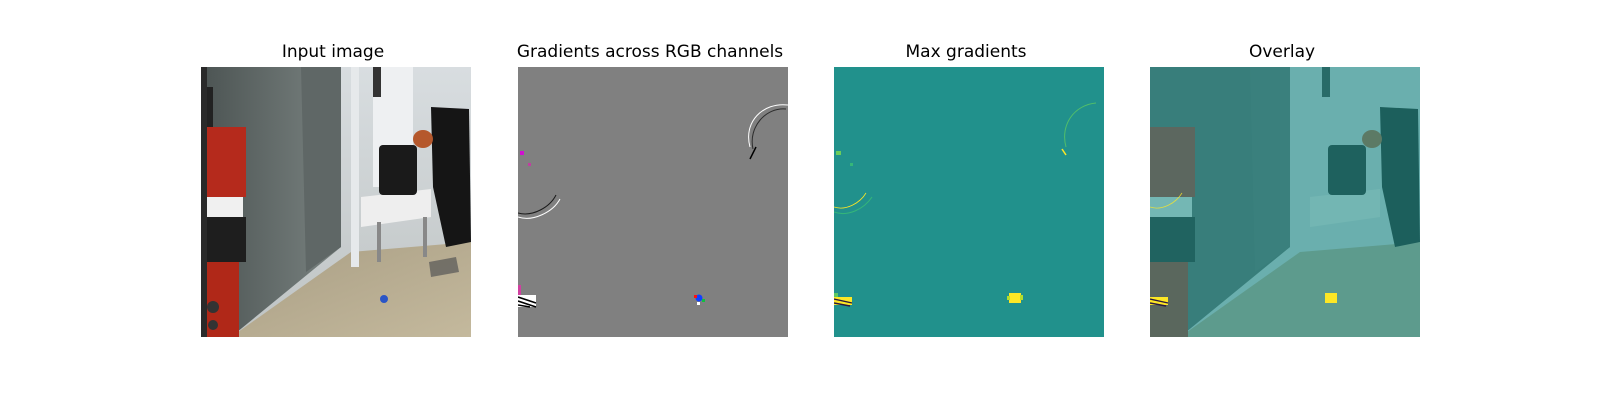 This screenshot has height=400, width=1600. Describe the element at coordinates (966, 52) in the screenshot. I see `panel-title: Max gradients` at that location.